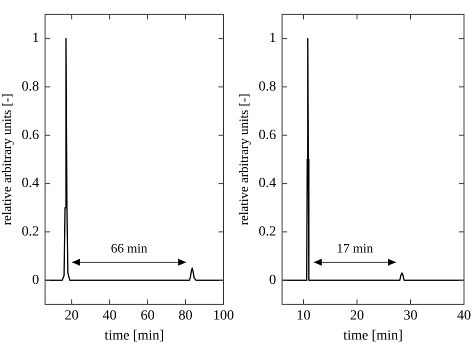 The image size is (474, 348). I want to click on x-tick-label: 100, so click(223, 316).